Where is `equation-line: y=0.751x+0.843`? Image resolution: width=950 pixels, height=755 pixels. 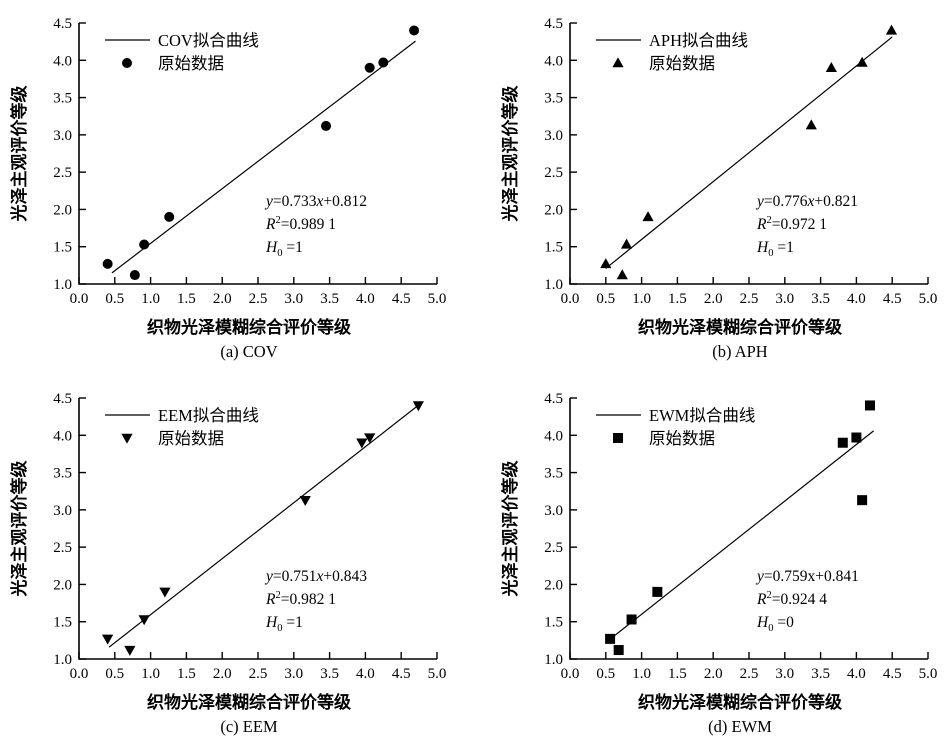
equation-line: y=0.751x+0.843 is located at coordinates (315, 576).